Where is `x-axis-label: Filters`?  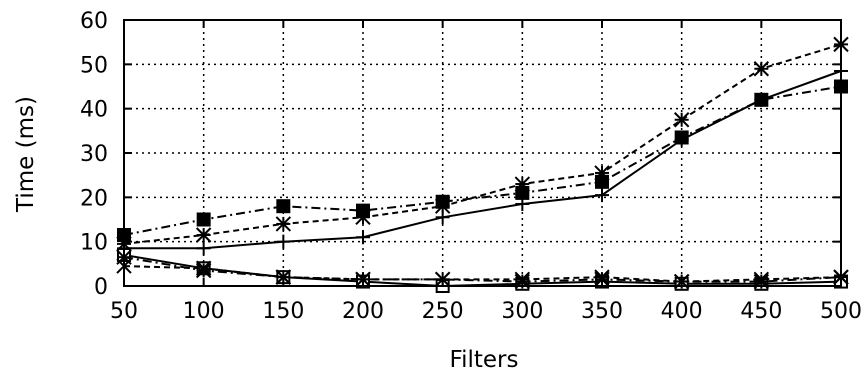
x-axis-label: Filters is located at coordinates (484, 360).